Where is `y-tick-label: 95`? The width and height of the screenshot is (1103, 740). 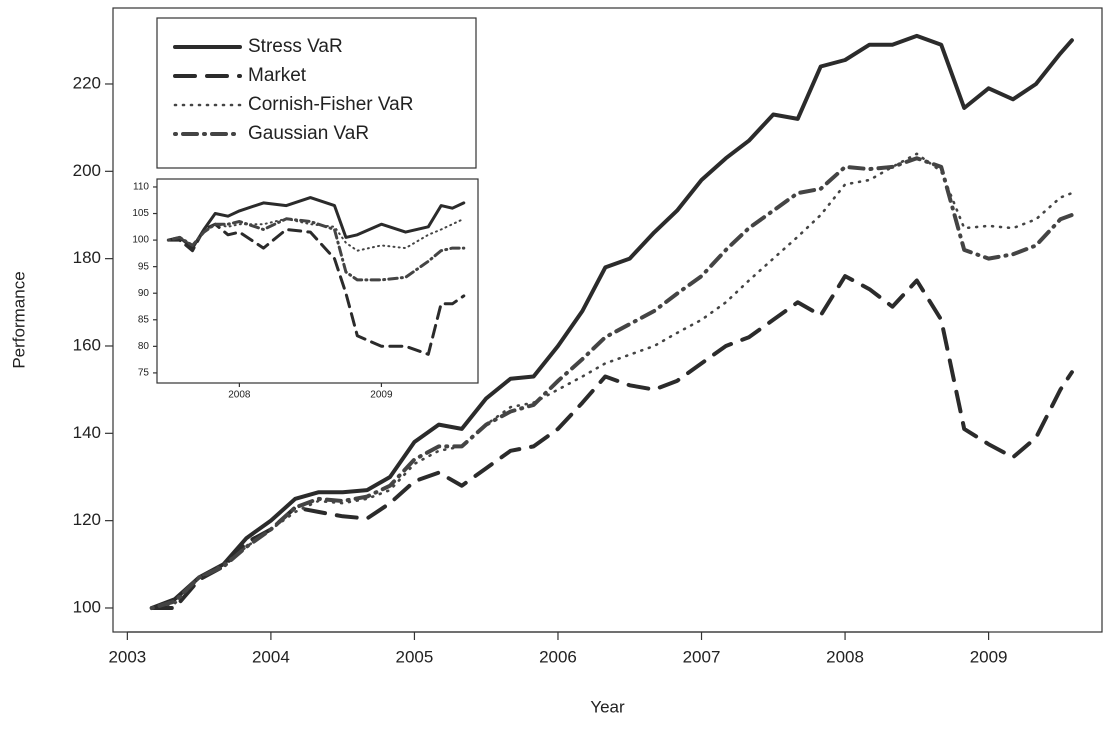
y-tick-label: 95 is located at coordinates (144, 266).